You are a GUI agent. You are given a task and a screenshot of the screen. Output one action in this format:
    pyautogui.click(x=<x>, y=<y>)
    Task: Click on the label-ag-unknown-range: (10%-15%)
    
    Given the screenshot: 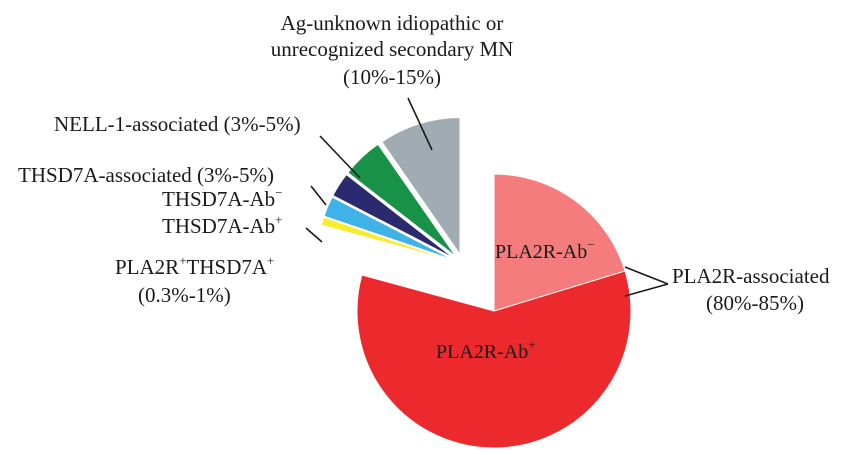 What is the action you would take?
    pyautogui.click(x=392, y=77)
    